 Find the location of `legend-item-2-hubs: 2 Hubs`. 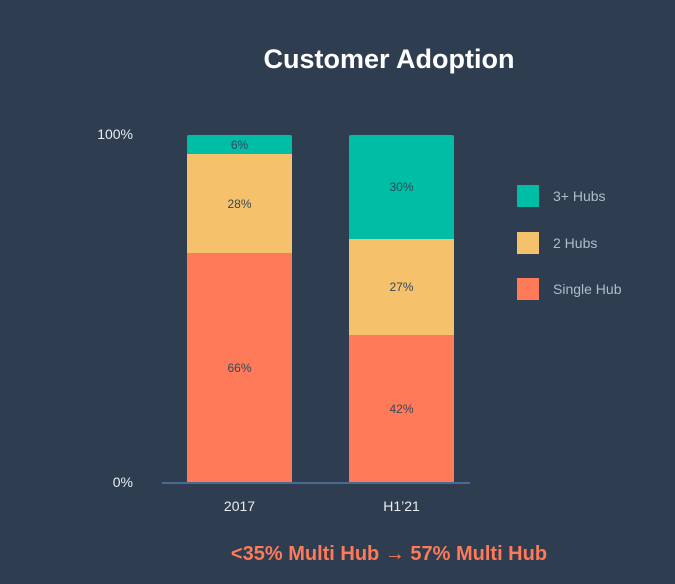

legend-item-2-hubs: 2 Hubs is located at coordinates (557, 243).